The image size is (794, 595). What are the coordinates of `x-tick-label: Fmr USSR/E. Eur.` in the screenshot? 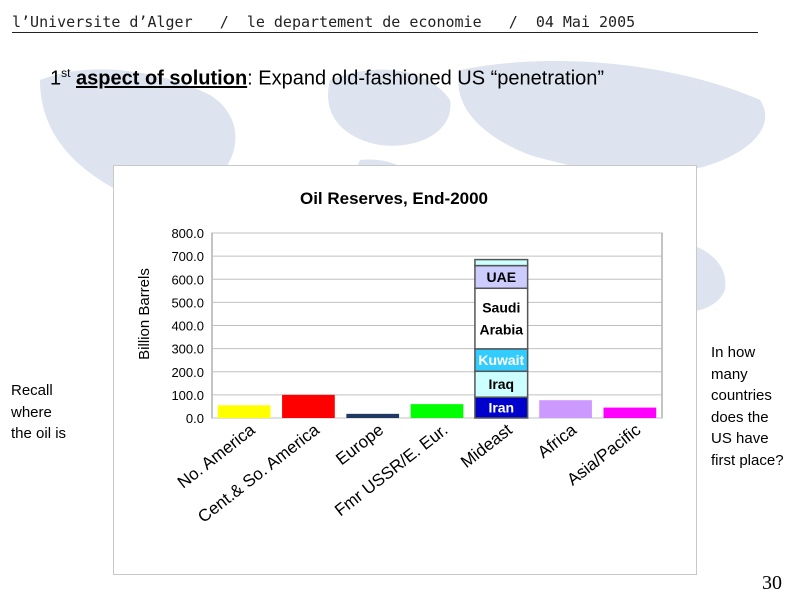 It's located at (391, 470).